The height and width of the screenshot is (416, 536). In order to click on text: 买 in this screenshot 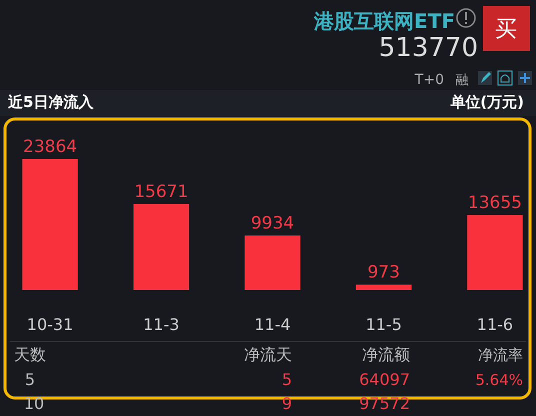, I will do `click(506, 29)`.